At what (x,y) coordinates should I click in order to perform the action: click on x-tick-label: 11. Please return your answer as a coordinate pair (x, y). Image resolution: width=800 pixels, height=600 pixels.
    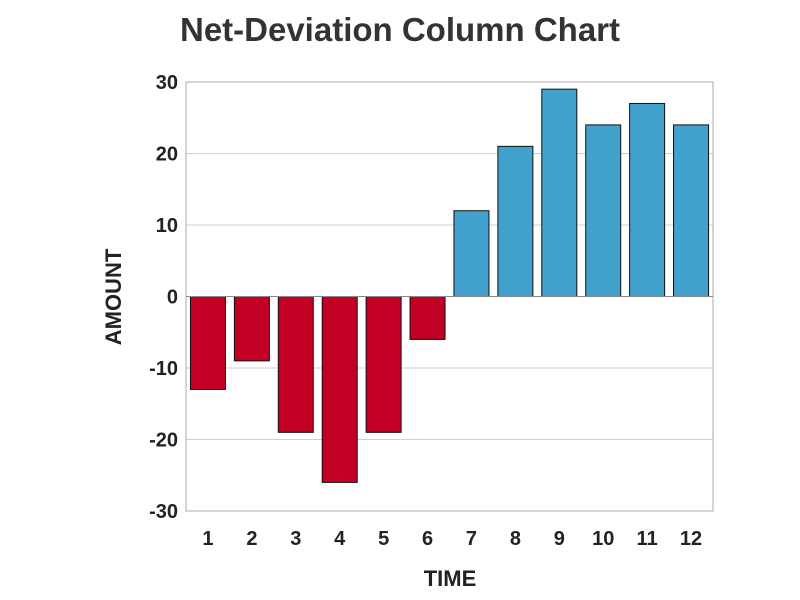
    Looking at the image, I should click on (647, 539).